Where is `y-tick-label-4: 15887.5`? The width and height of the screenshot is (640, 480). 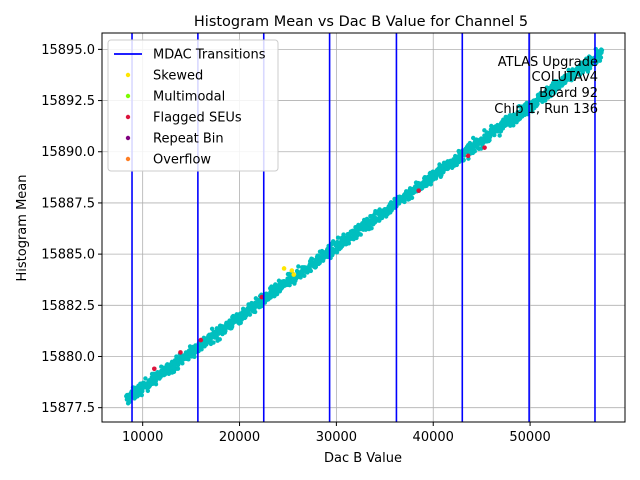 y-tick-label-4: 15887.5 is located at coordinates (68, 203).